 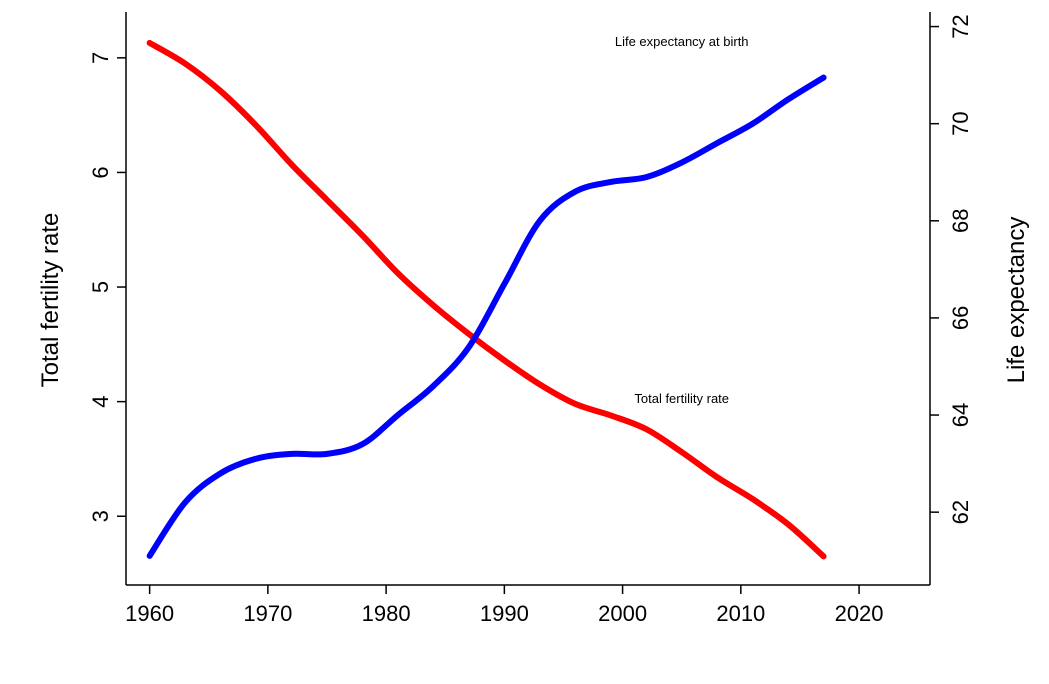 What do you see at coordinates (100, 172) in the screenshot?
I see `y-tick-label-left: 6` at bounding box center [100, 172].